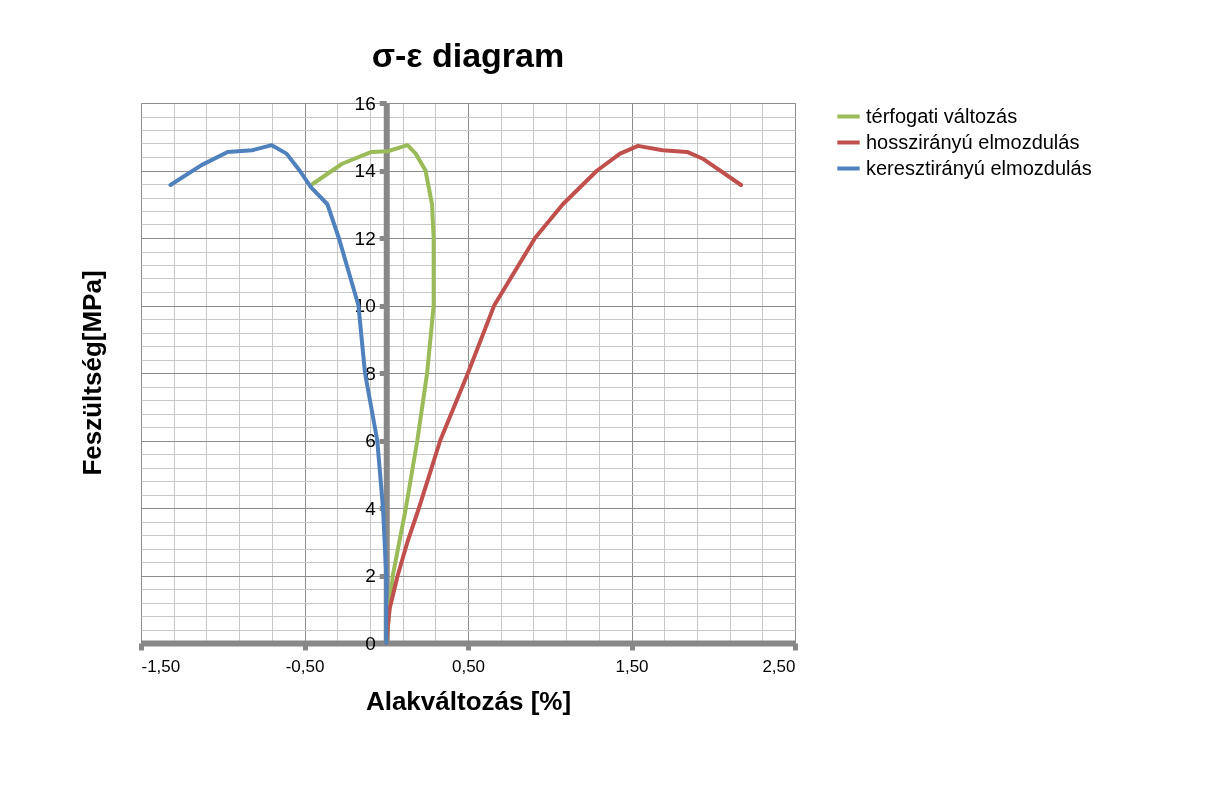  What do you see at coordinates (161, 666) in the screenshot?
I see `x-tick-label: -1,50` at bounding box center [161, 666].